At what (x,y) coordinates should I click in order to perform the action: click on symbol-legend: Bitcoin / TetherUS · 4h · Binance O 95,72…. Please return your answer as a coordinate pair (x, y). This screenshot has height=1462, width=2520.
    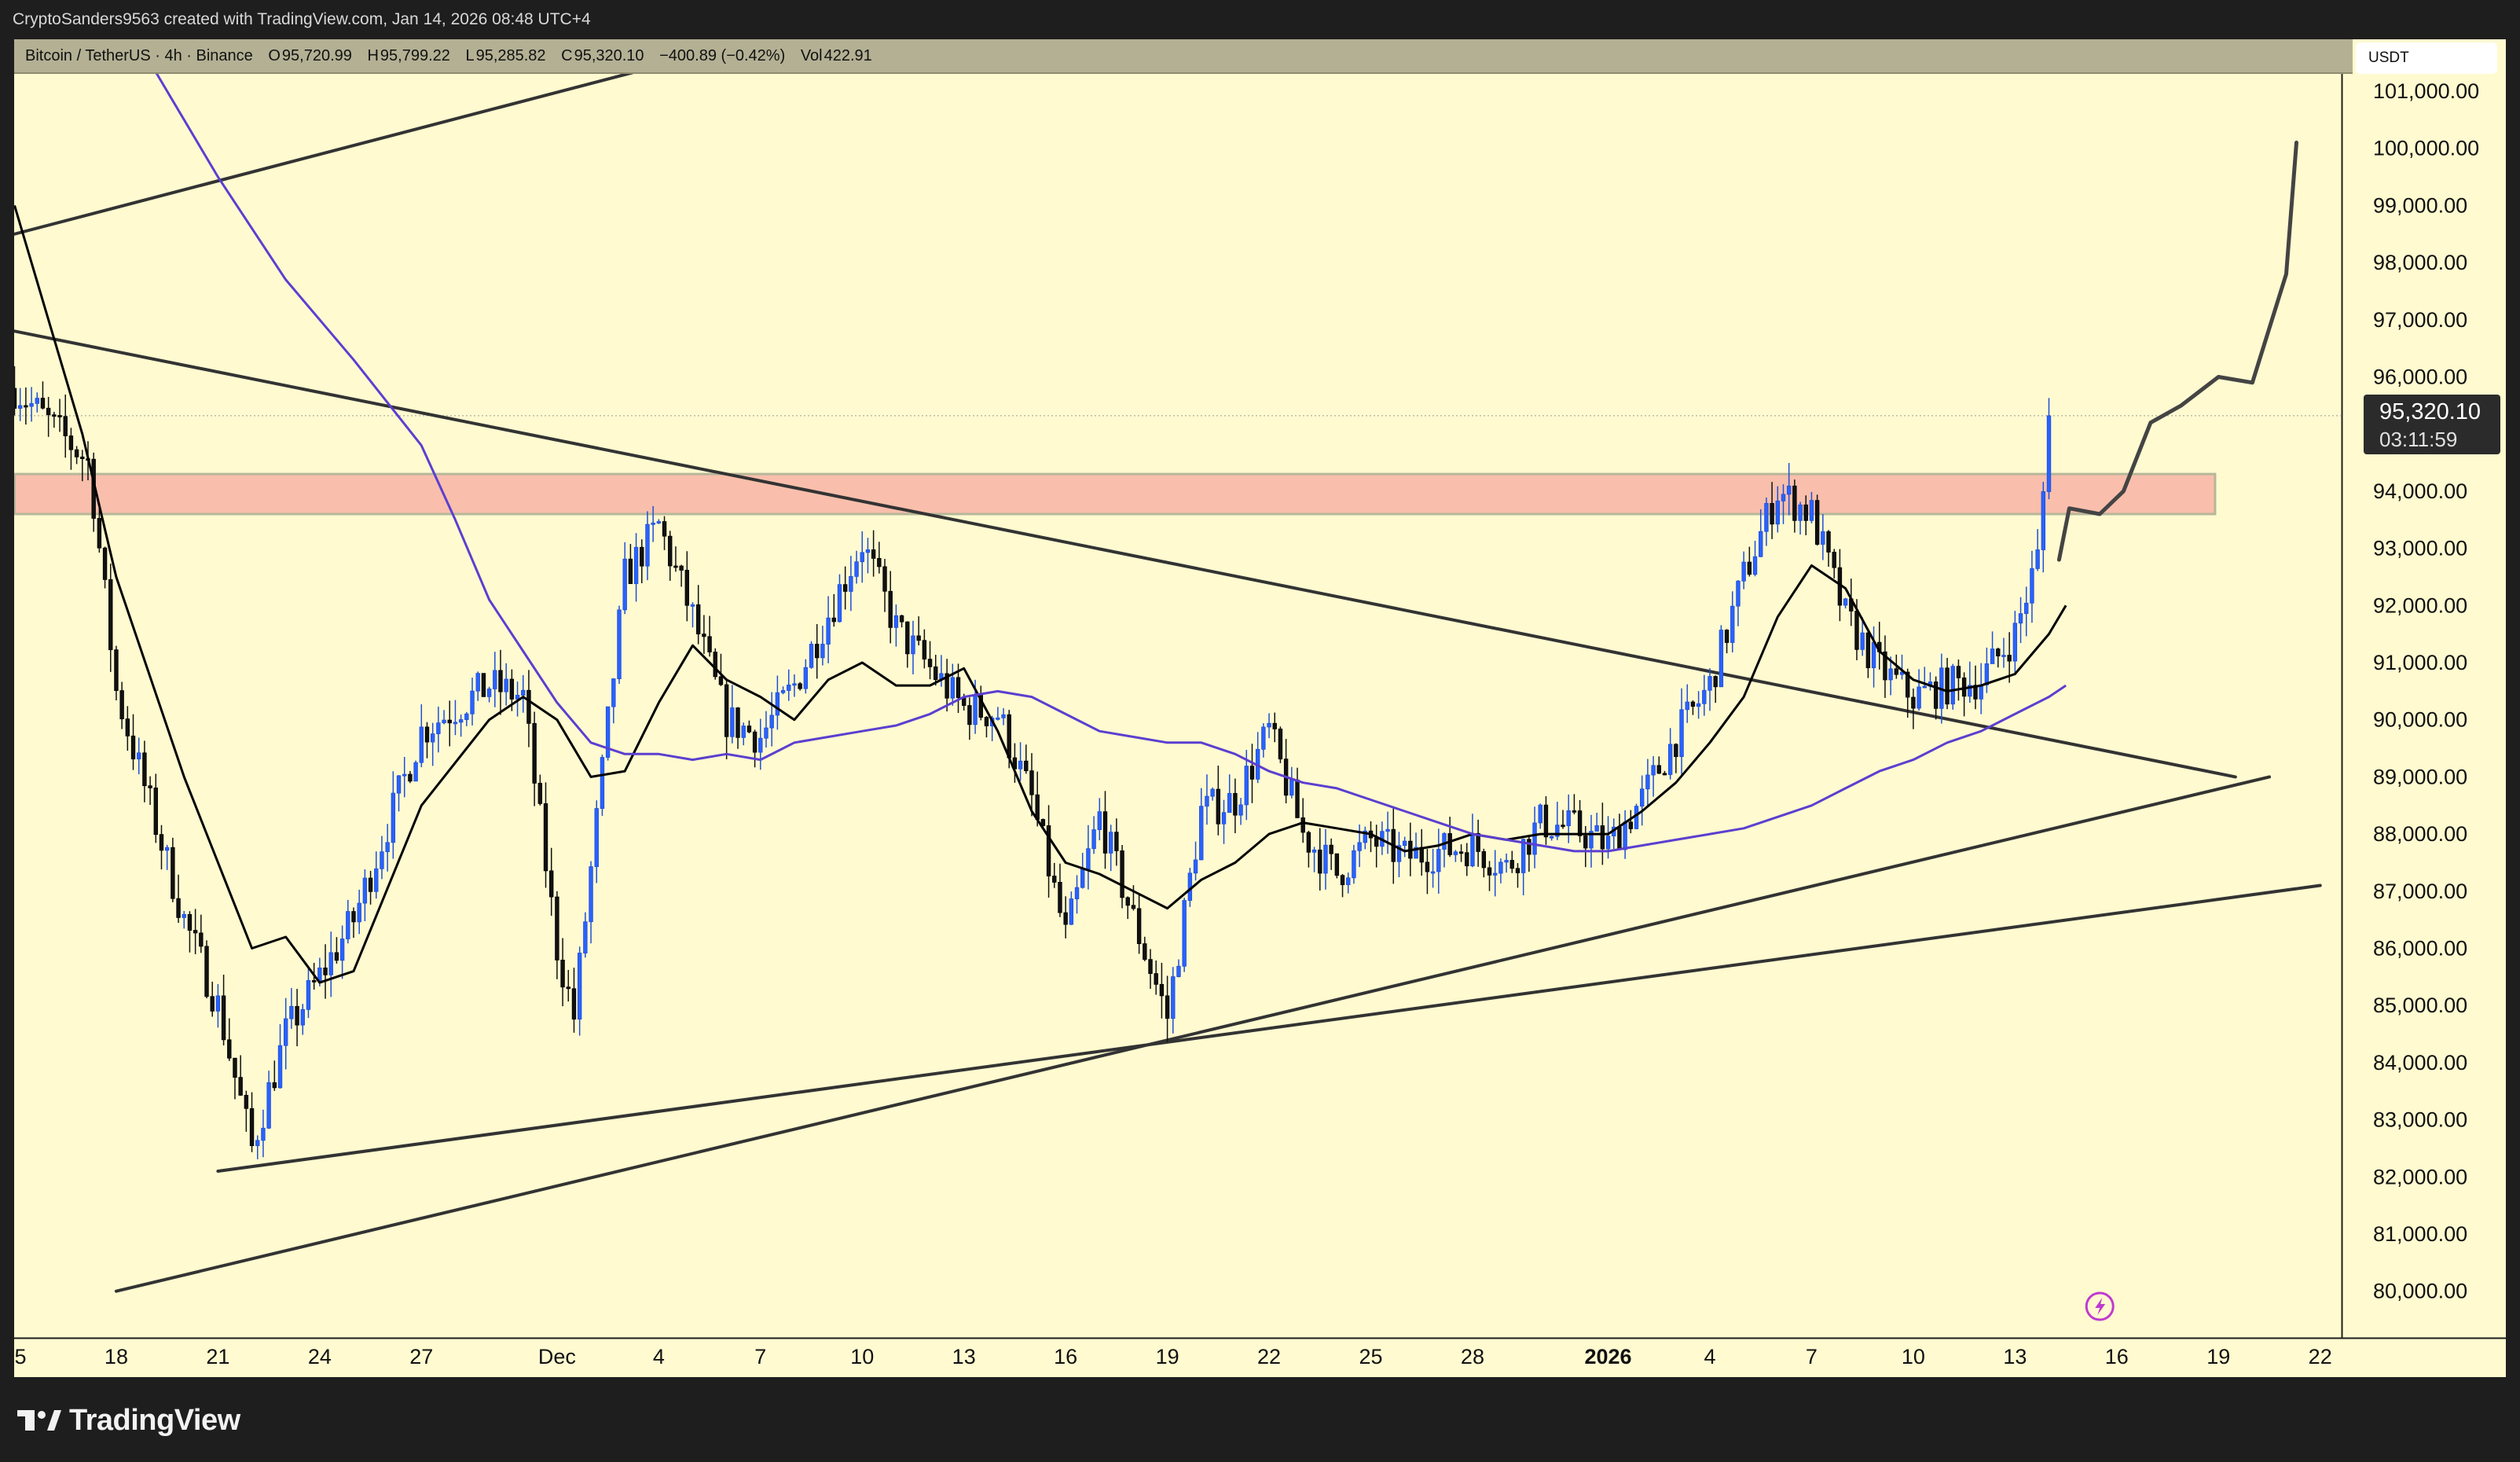
    Looking at the image, I should click on (1183, 56).